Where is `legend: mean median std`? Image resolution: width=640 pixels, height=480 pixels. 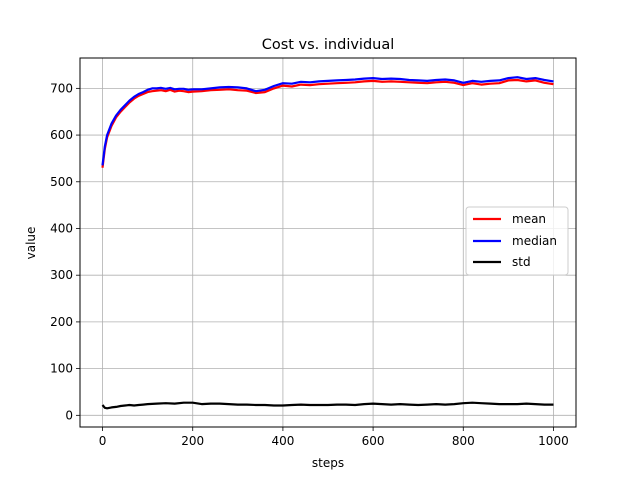
legend: mean median std is located at coordinates (517, 241).